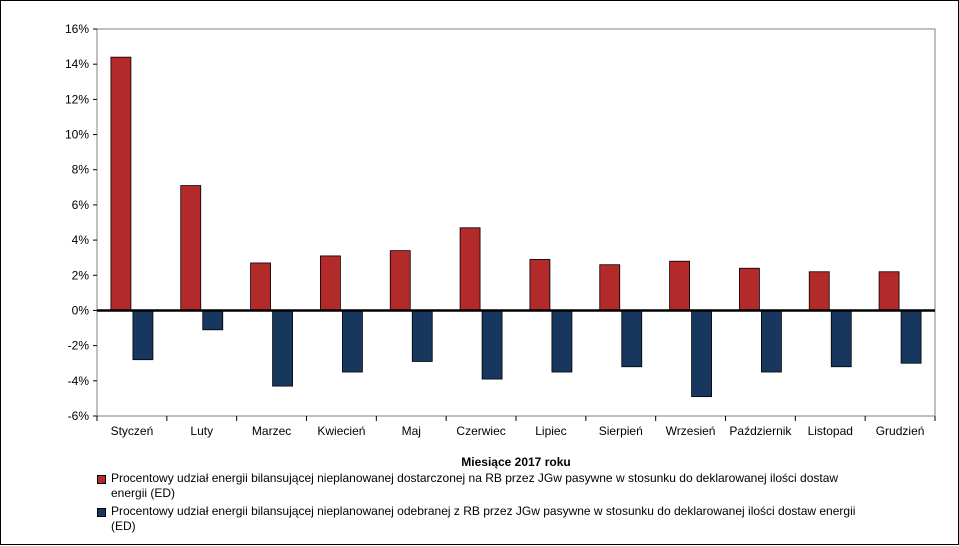  What do you see at coordinates (830, 431) in the screenshot?
I see `x-tick-label: Listopad` at bounding box center [830, 431].